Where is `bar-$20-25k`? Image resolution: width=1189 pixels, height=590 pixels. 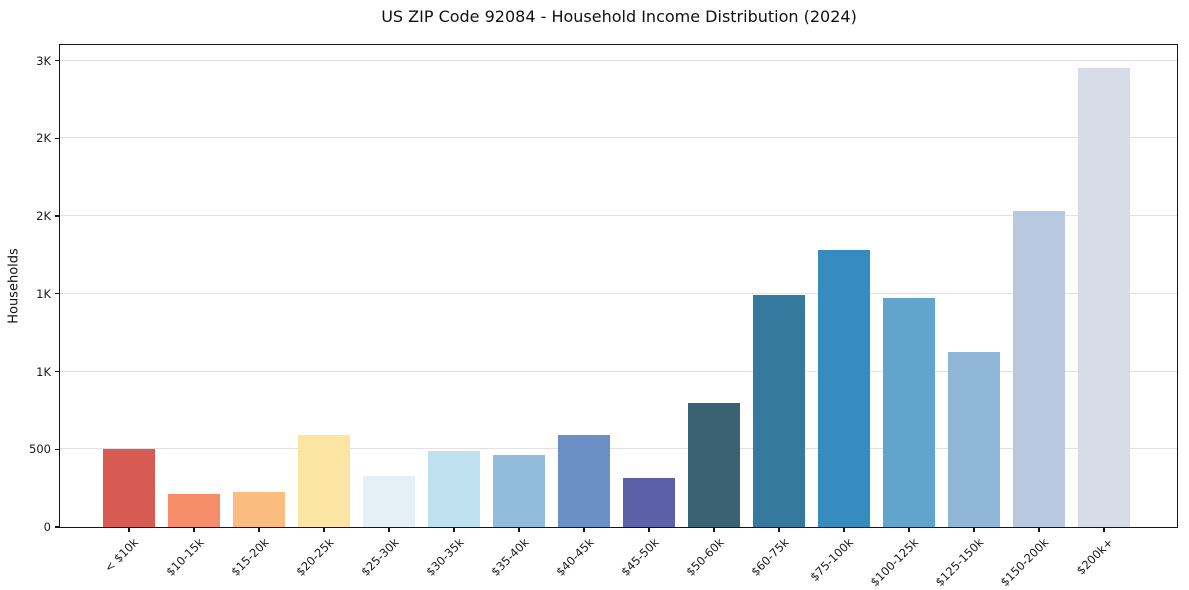 bar-$20-25k is located at coordinates (324, 480).